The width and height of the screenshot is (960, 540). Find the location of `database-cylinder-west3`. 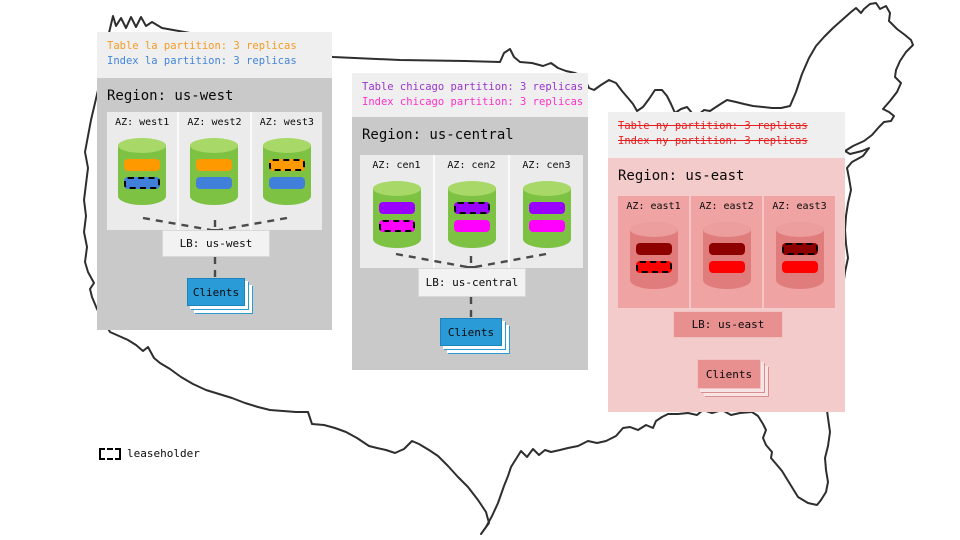

database-cylinder-west3 is located at coordinates (286, 174).